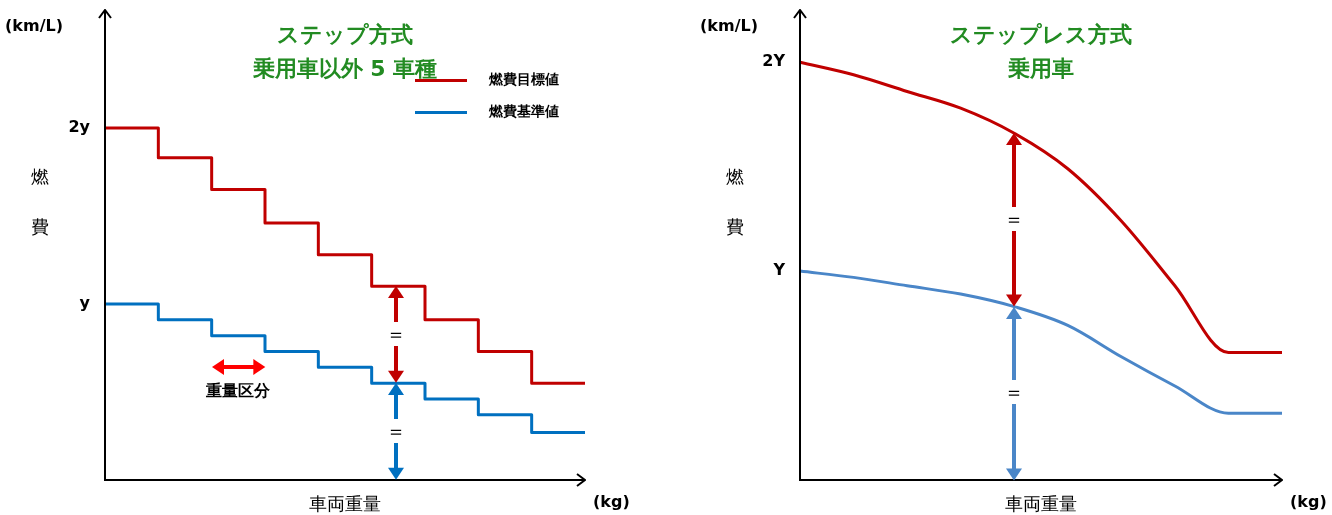 The height and width of the screenshot is (515, 1332). What do you see at coordinates (1041, 35) in the screenshot?
I see `chart-title: ステップレス方式` at bounding box center [1041, 35].